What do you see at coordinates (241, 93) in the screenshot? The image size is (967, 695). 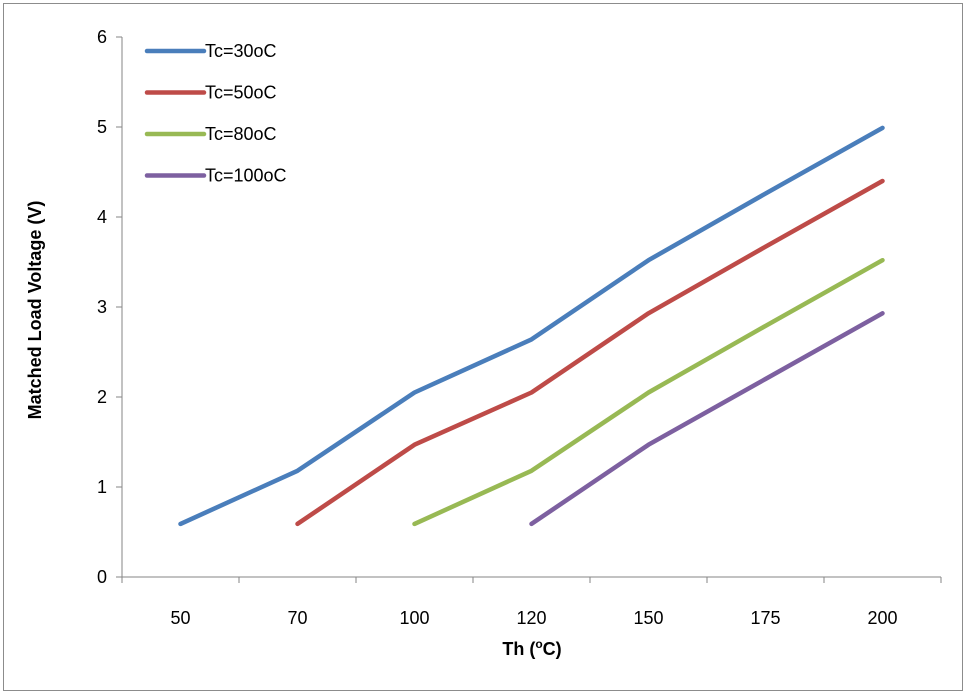 I see `legend-label-2: Tc=50oC` at bounding box center [241, 93].